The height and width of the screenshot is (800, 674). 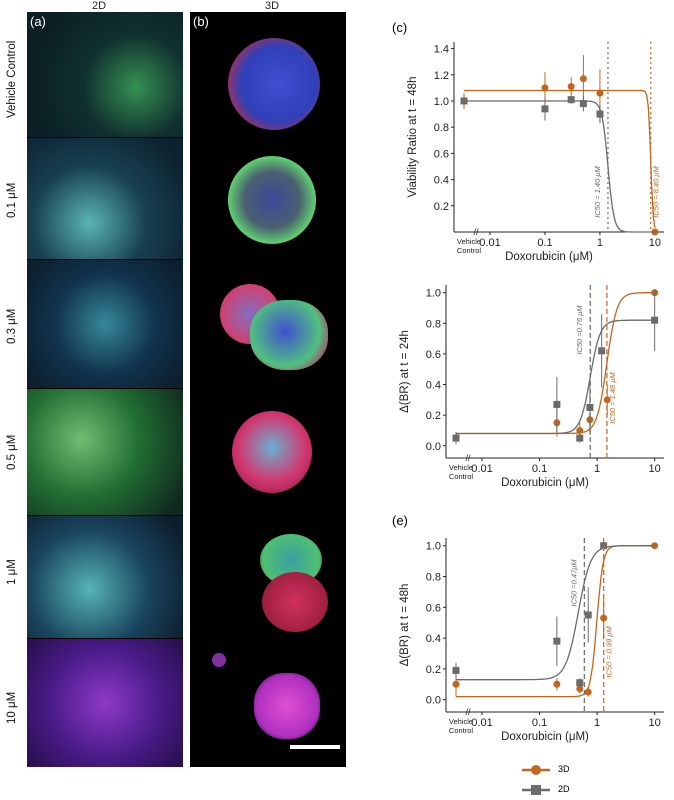 I want to click on ic50-label: IC50 =0.76 μM, so click(x=579, y=330).